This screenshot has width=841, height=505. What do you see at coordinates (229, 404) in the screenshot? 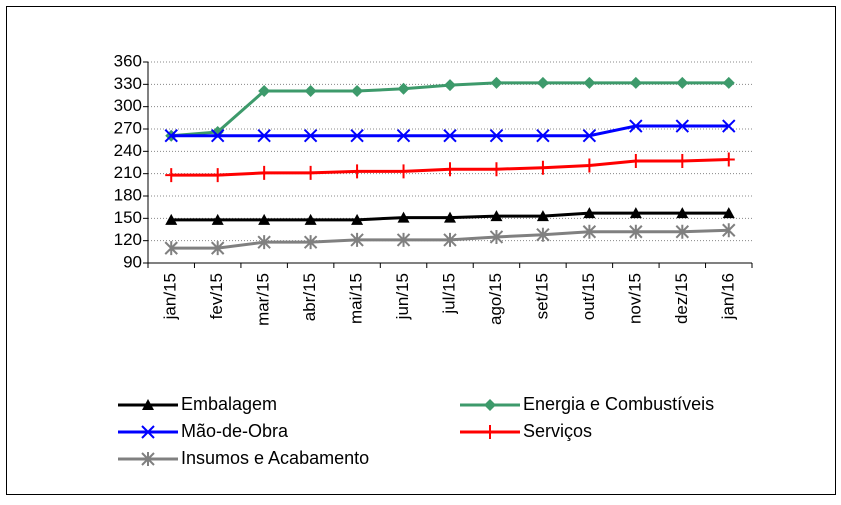
I see `legend-label: Embalagem` at bounding box center [229, 404].